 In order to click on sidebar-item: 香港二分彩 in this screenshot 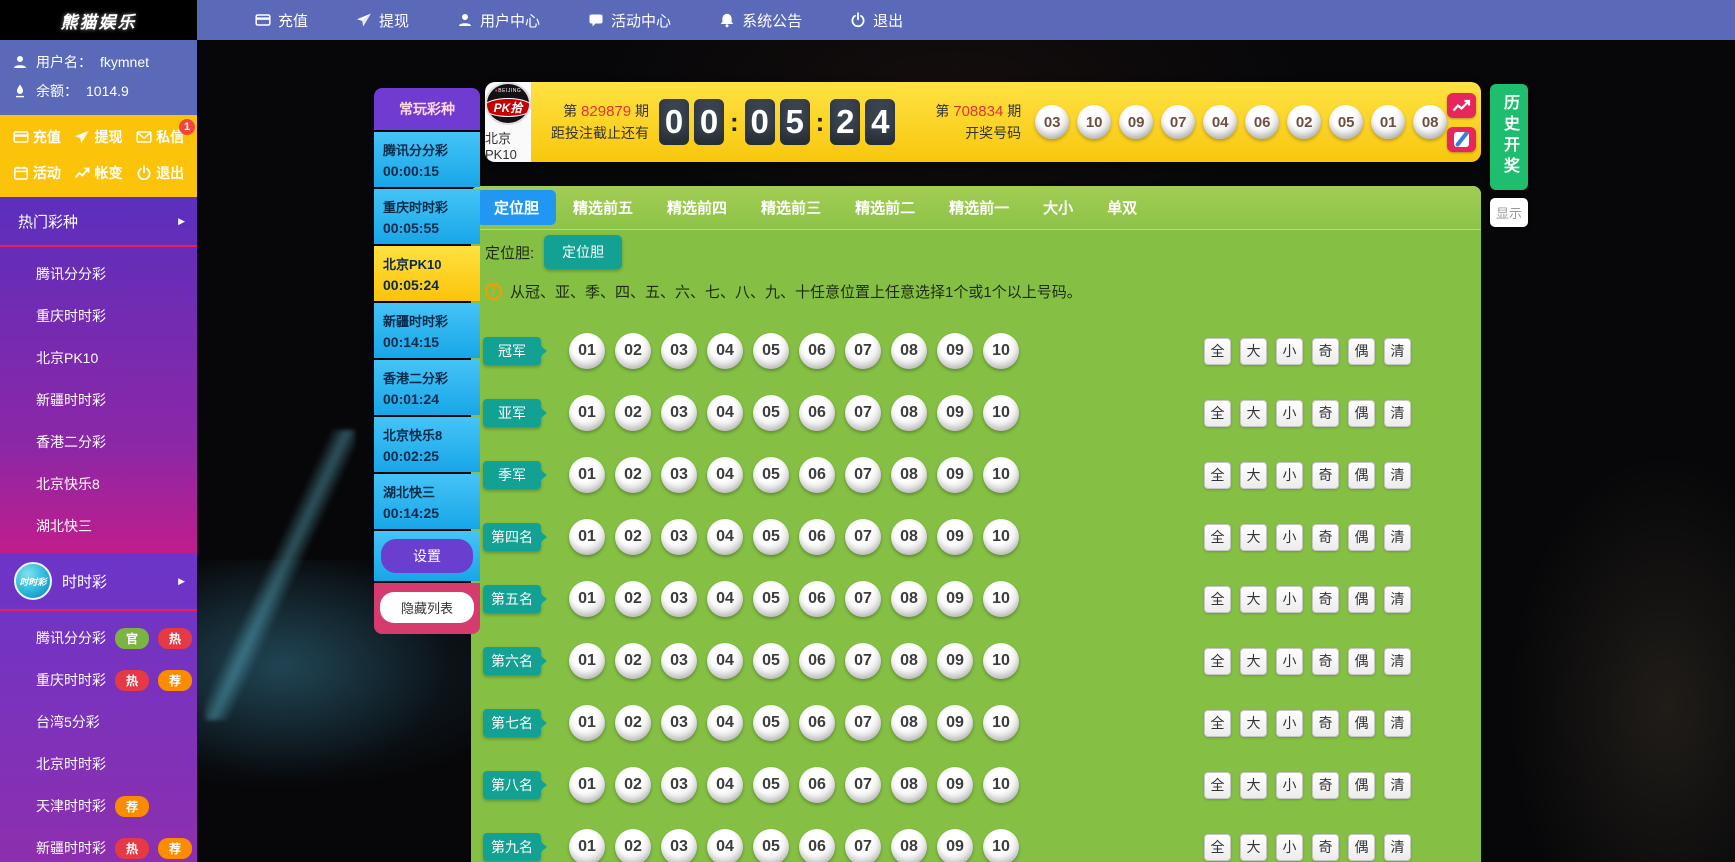, I will do `click(71, 442)`.